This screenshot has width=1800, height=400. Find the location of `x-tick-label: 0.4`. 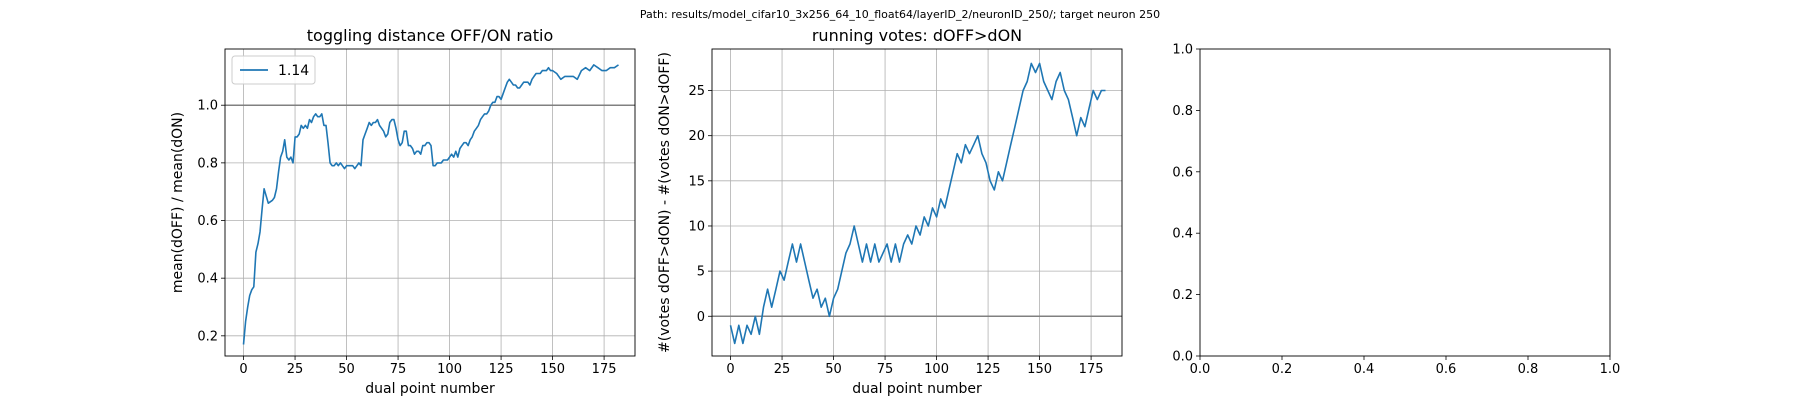

x-tick-label: 0.4 is located at coordinates (1364, 369).